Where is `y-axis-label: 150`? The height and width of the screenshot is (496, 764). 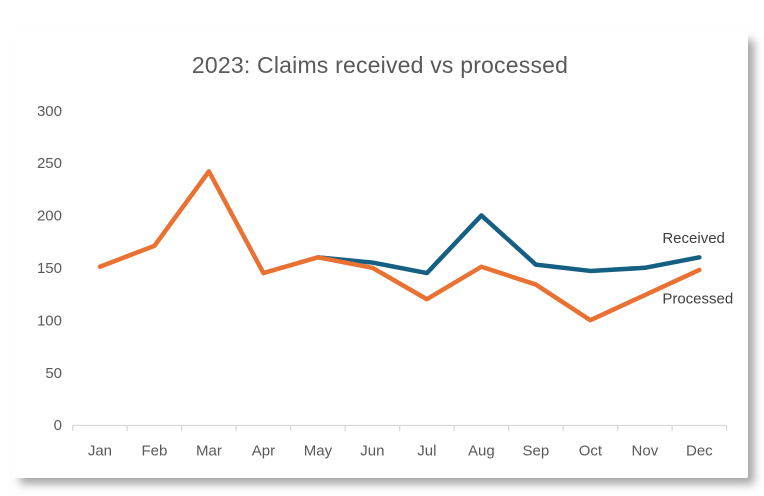 y-axis-label: 150 is located at coordinates (49, 268).